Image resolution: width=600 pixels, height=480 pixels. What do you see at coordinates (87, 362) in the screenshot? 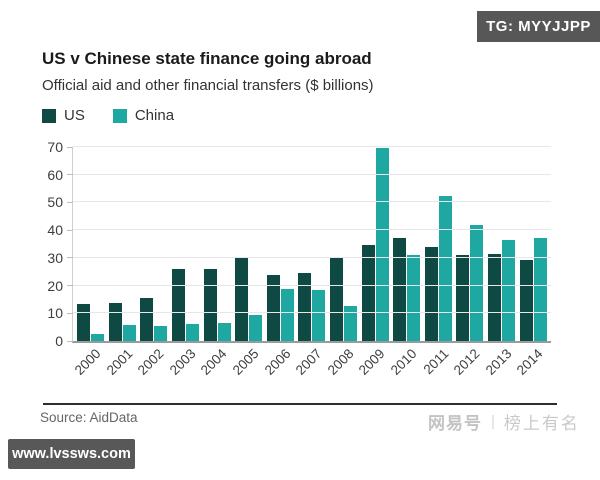
I see `x-axis-label: 2000` at bounding box center [87, 362].